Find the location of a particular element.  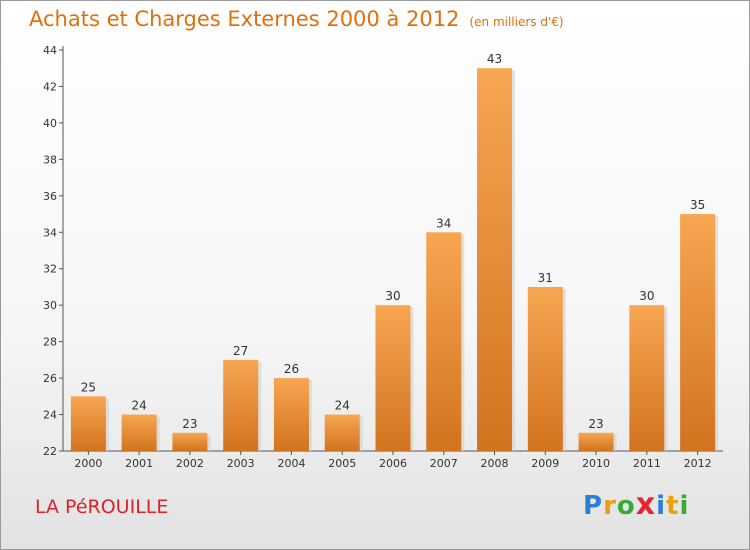

y-tick-label: 42 is located at coordinates (50, 86).